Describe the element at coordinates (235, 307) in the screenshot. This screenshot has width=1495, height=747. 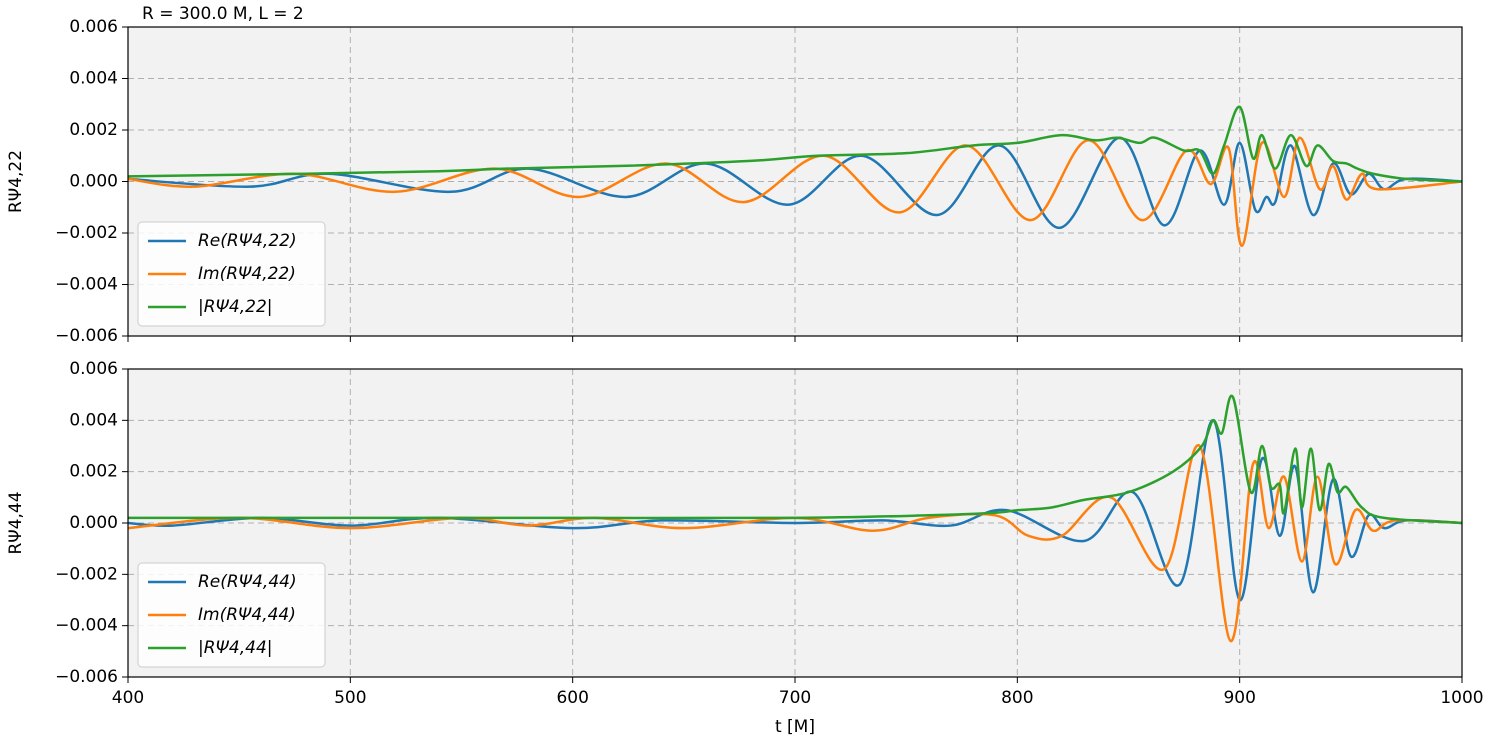
I see `legend-label: |RΨ4,22|` at that location.